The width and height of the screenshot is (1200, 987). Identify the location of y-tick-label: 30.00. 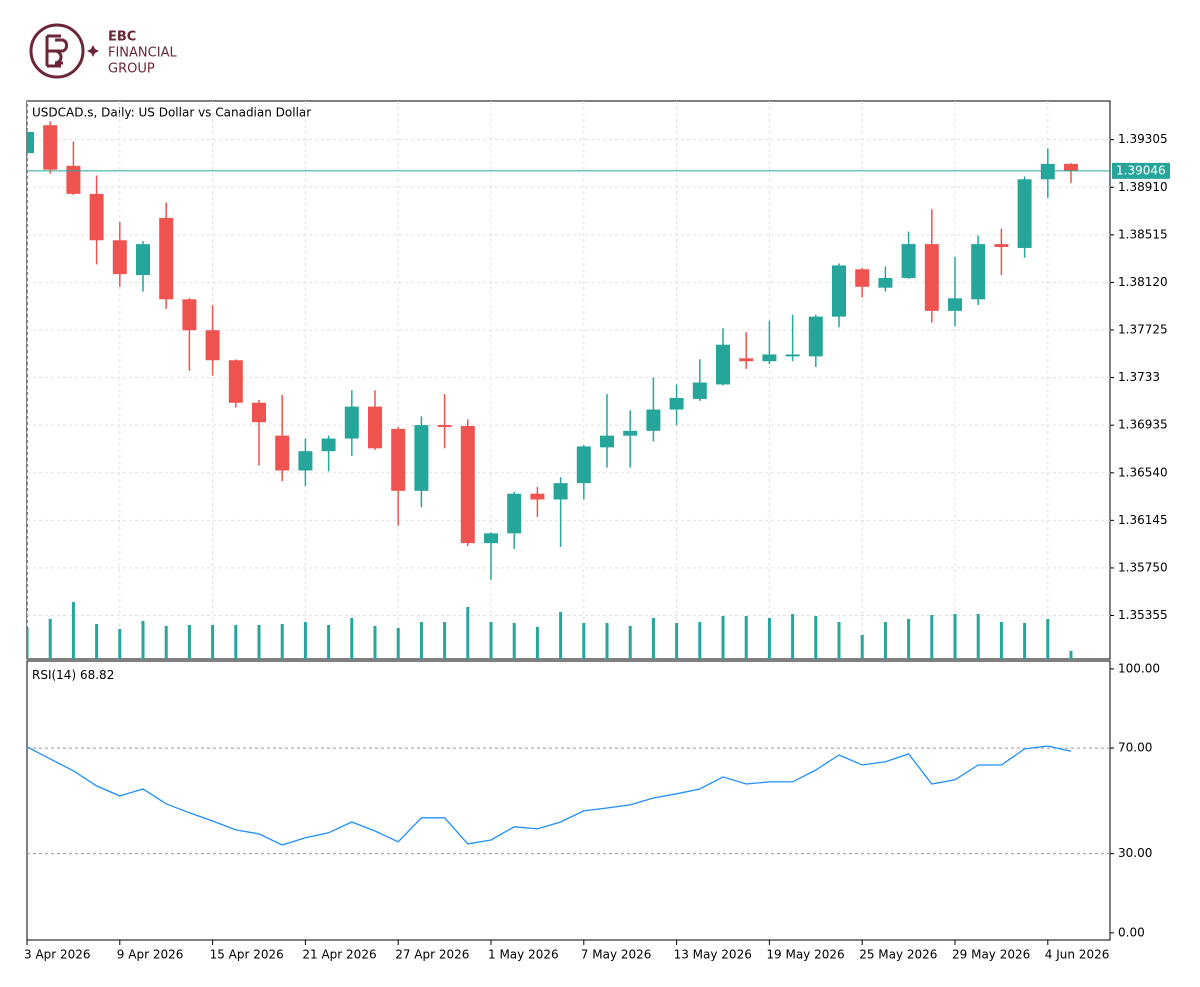
(1135, 853).